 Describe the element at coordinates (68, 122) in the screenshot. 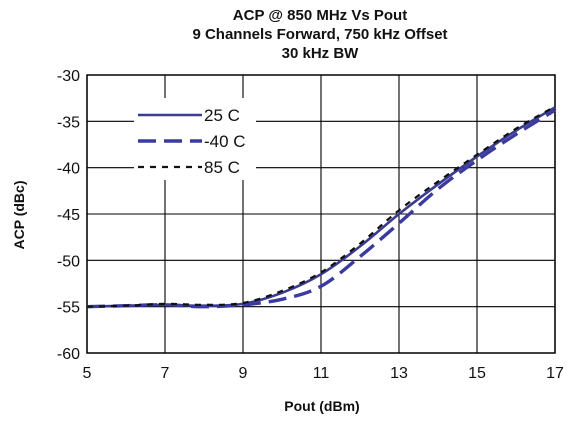

I see `y-tick-label: -35` at that location.